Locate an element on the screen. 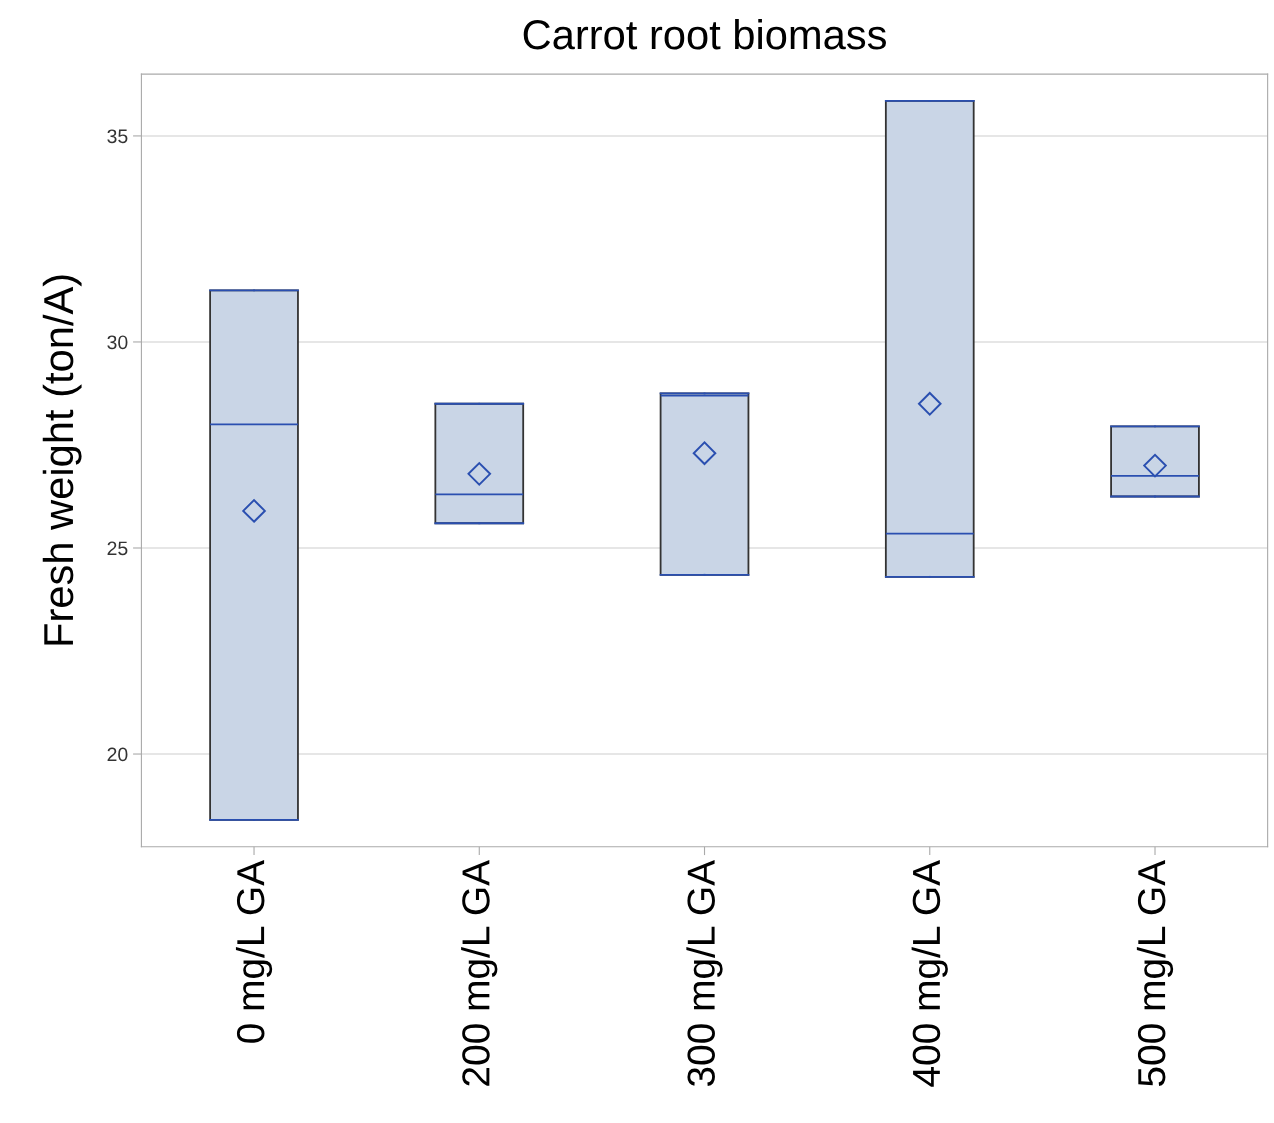 The width and height of the screenshot is (1274, 1123). y-tick-label: 35 is located at coordinates (117, 136).